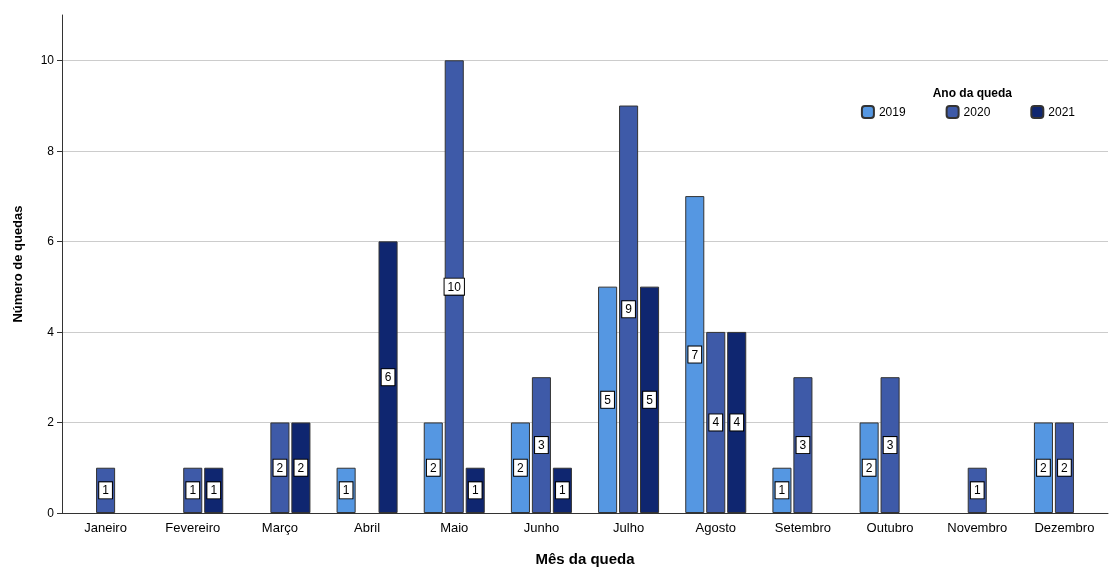 The width and height of the screenshot is (1110, 572). I want to click on y-tick-label: 2, so click(51, 422).